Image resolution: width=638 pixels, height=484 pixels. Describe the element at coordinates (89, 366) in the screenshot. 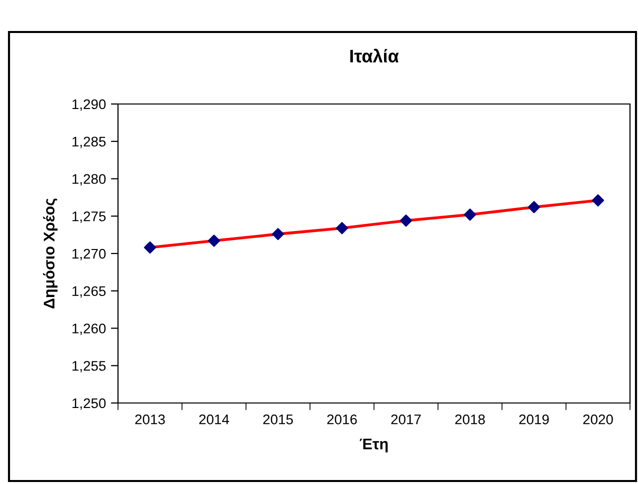

I see `y-tick-label: 1,255` at that location.